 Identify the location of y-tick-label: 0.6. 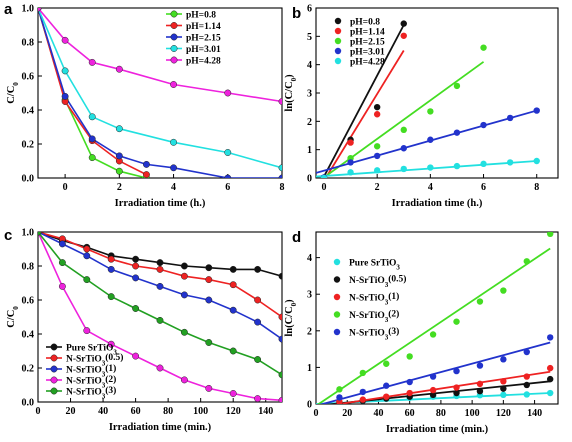
(28, 77).